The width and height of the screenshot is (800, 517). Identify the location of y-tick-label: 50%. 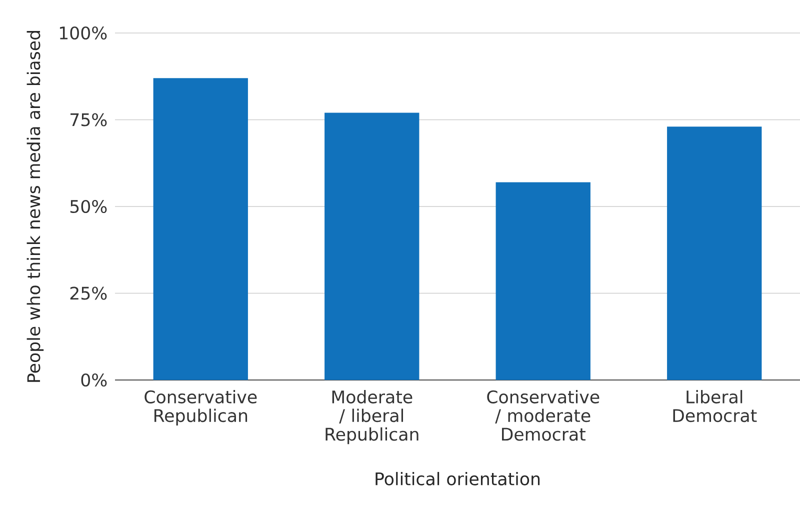
(88, 207).